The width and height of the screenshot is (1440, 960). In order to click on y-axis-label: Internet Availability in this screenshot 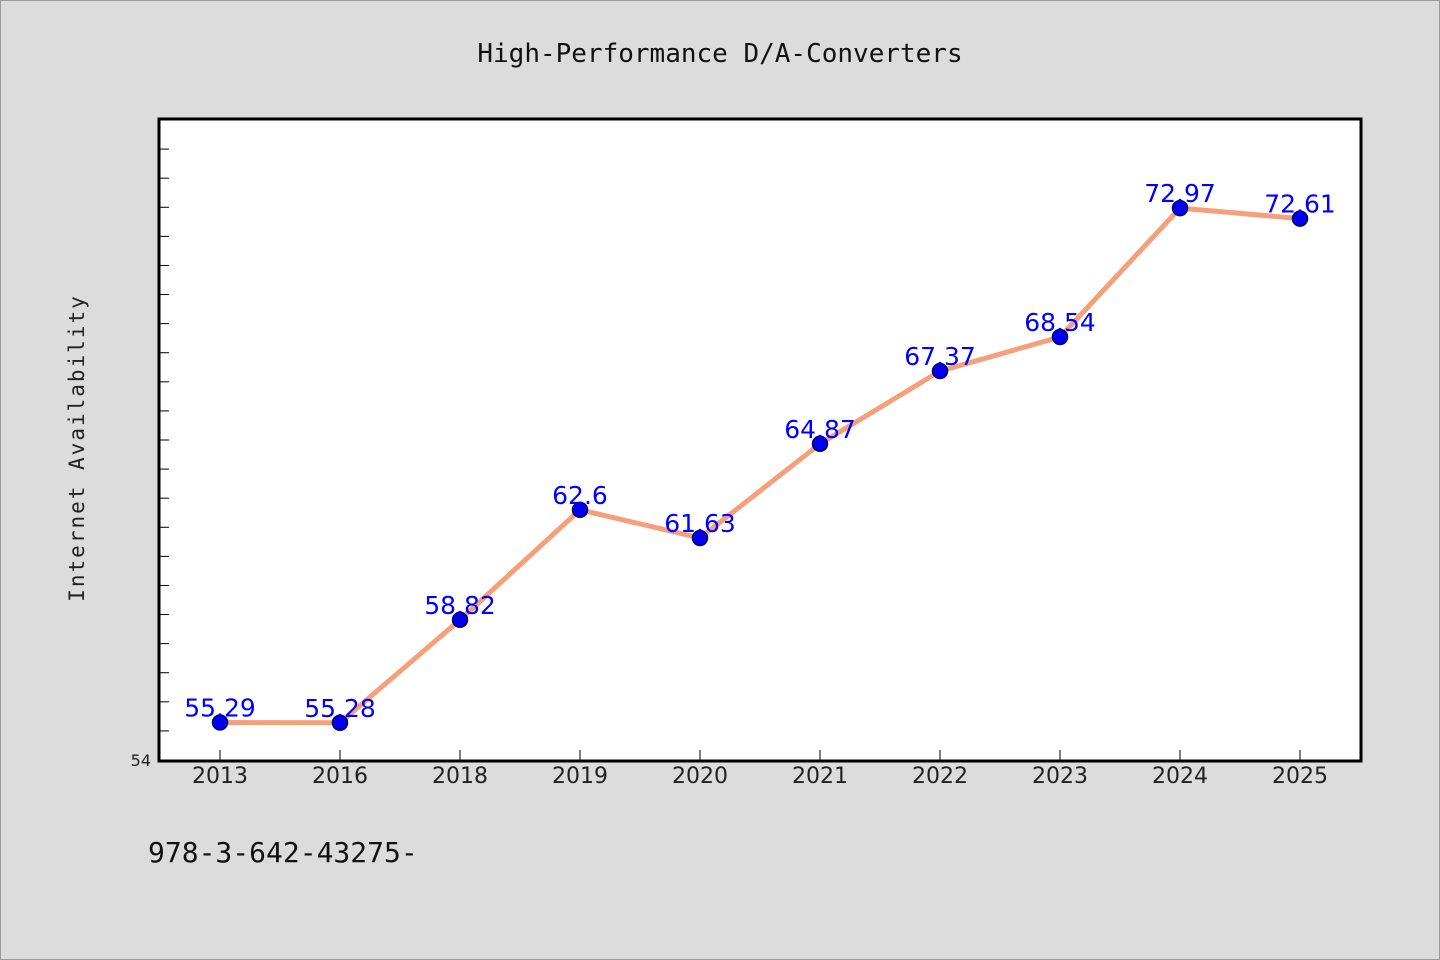, I will do `click(77, 448)`.